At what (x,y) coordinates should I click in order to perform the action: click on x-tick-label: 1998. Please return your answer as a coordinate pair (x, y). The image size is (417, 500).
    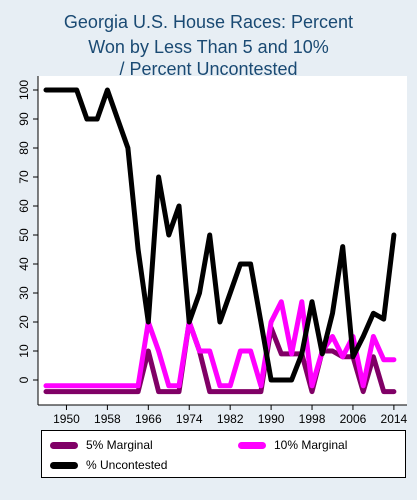
    Looking at the image, I should click on (312, 419).